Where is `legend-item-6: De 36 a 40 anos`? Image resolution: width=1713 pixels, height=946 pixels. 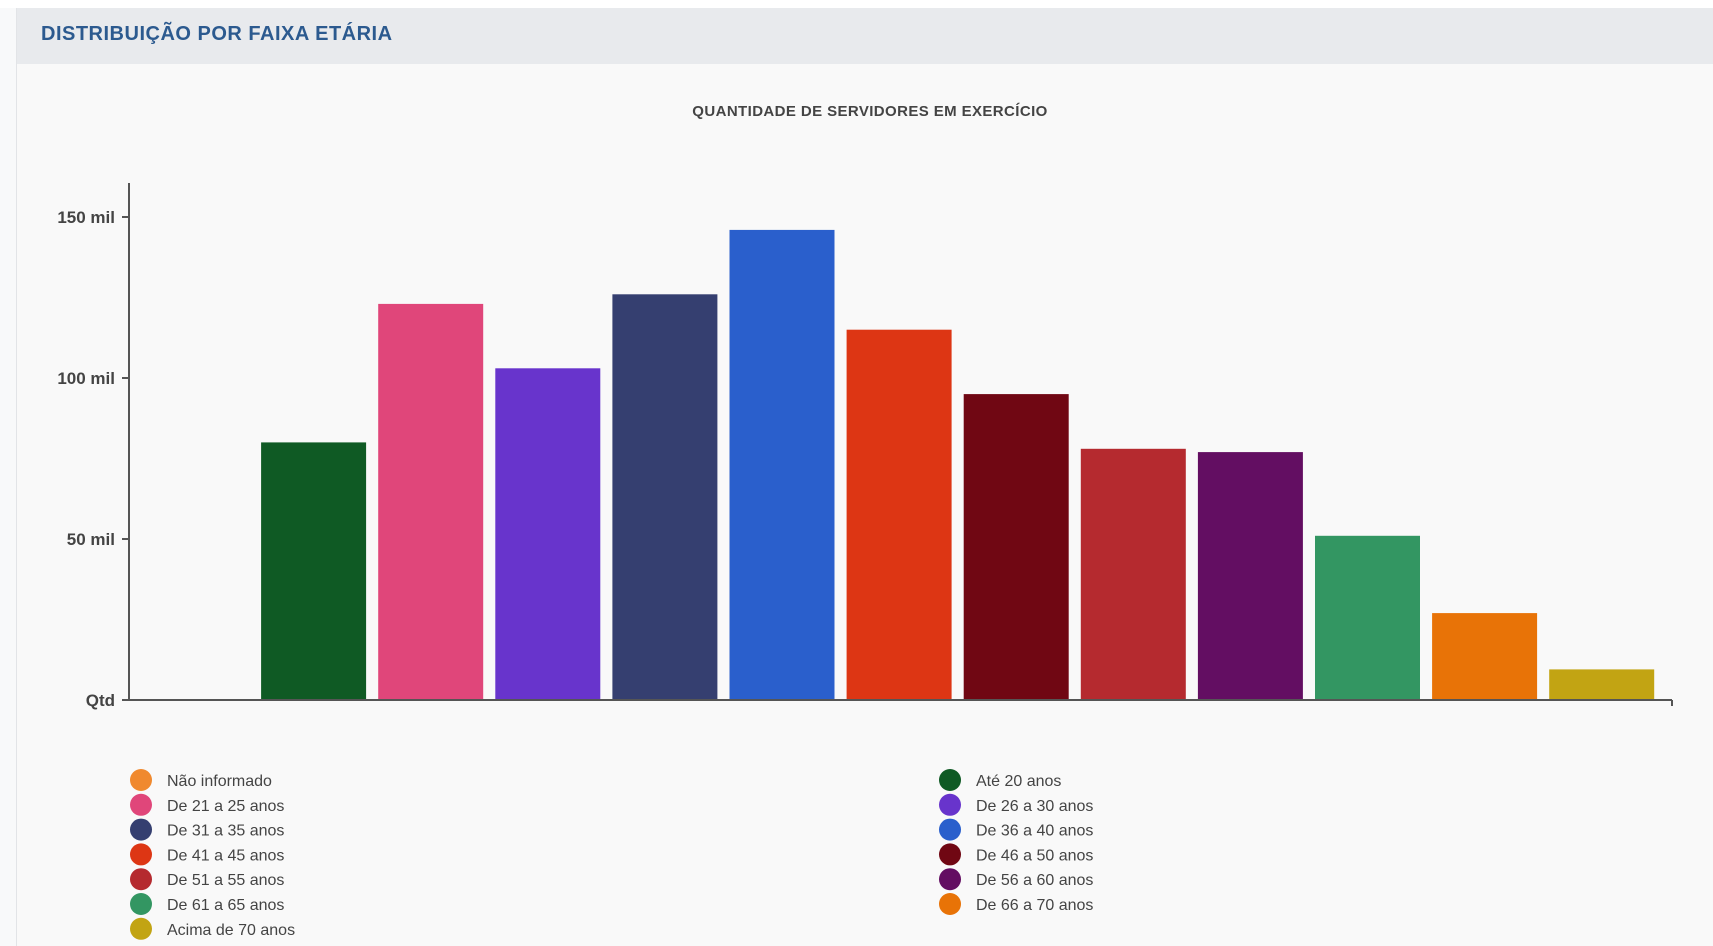
legend-item-6: De 36 a 40 anos is located at coordinates (1016, 829).